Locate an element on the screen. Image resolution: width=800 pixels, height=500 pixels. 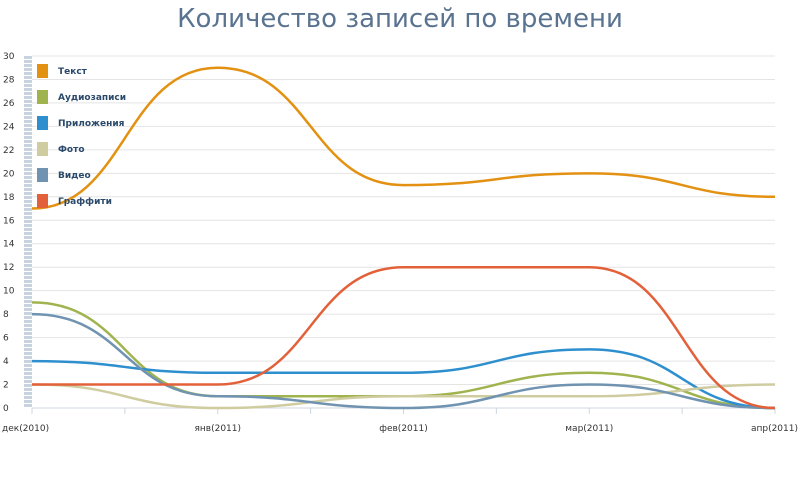
legend-label: Видео is located at coordinates (74, 176).